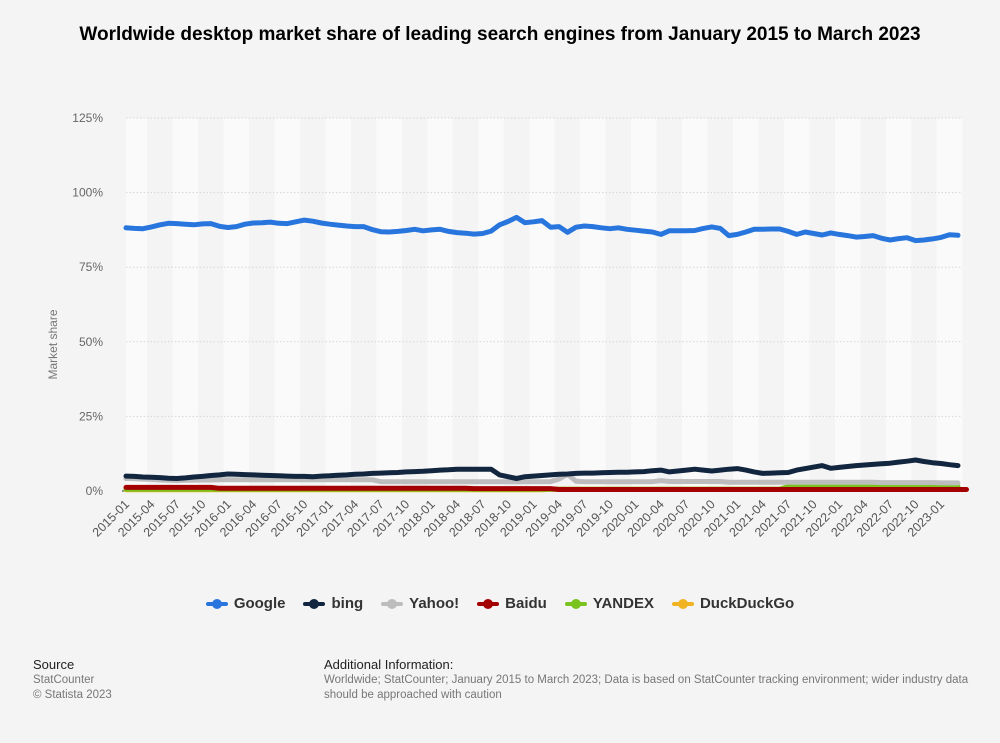 The image size is (1000, 743). I want to click on y-tick-label: 50%, so click(91, 342).